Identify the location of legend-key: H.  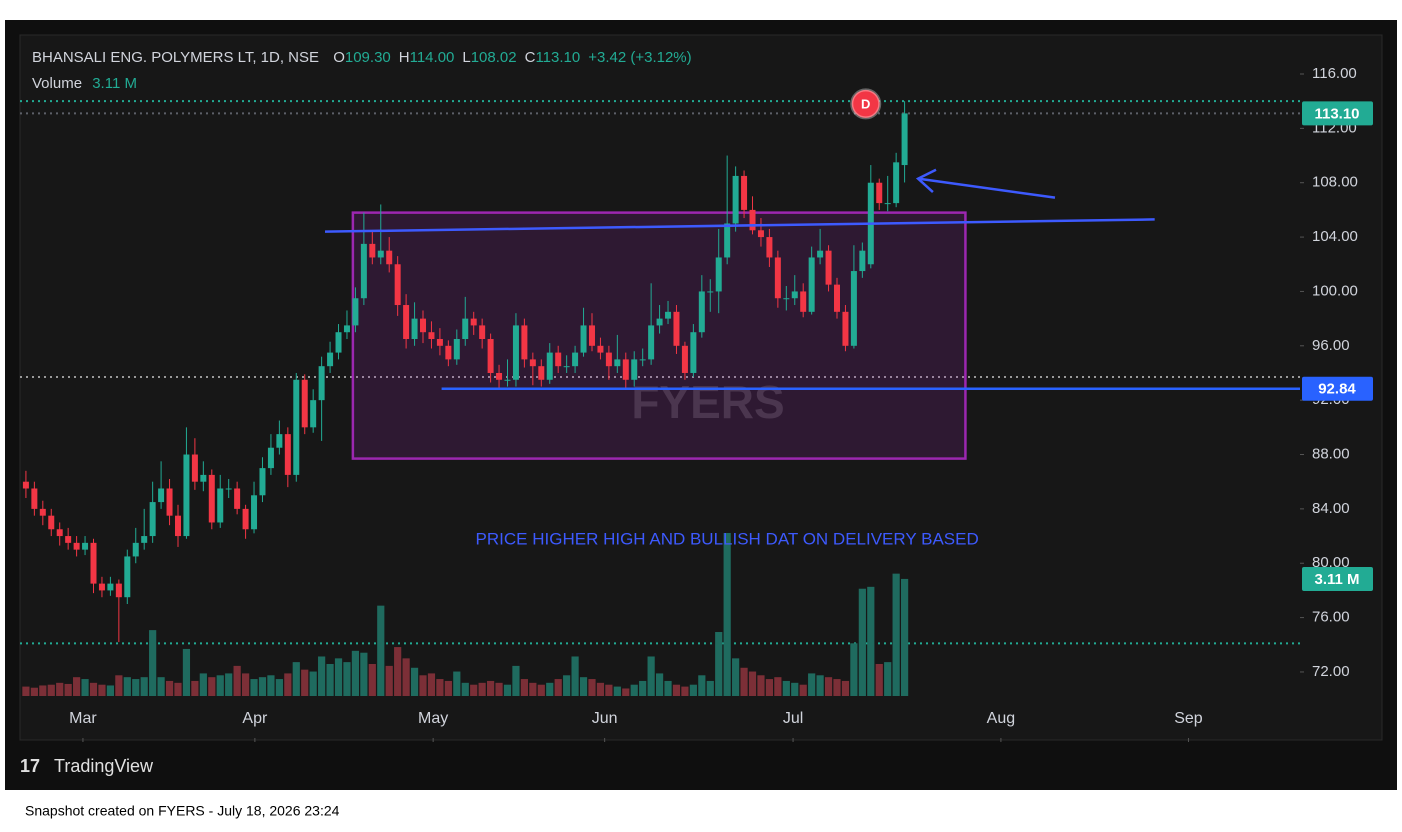
(404, 57).